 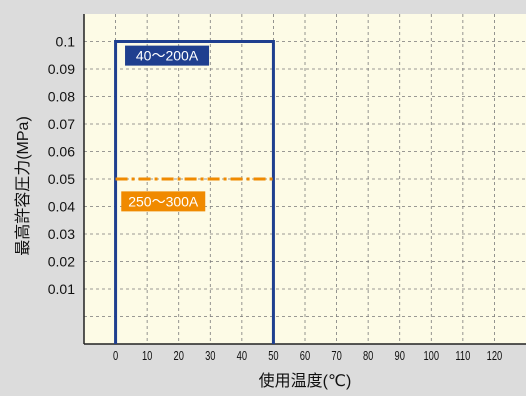 What do you see at coordinates (336, 357) in the screenshot?
I see `x-tick-label: 70` at bounding box center [336, 357].